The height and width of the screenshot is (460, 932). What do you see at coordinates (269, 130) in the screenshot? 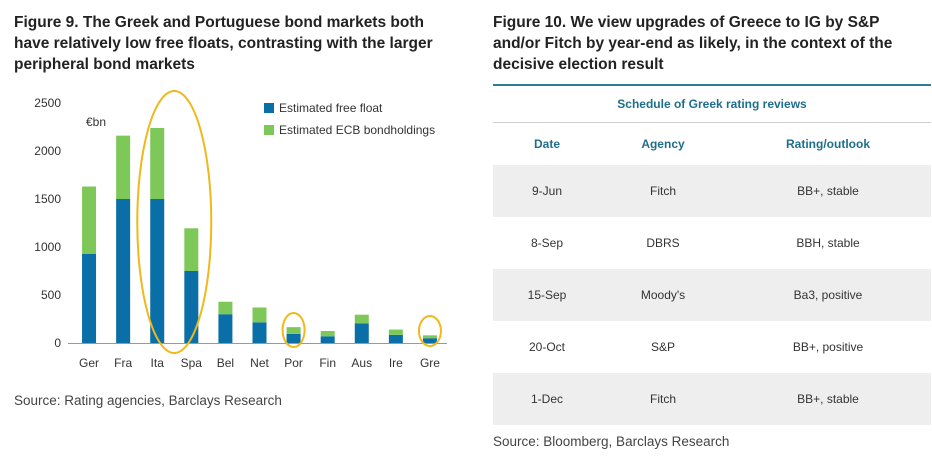
I see `legend-swatch-ecb-holdings` at bounding box center [269, 130].